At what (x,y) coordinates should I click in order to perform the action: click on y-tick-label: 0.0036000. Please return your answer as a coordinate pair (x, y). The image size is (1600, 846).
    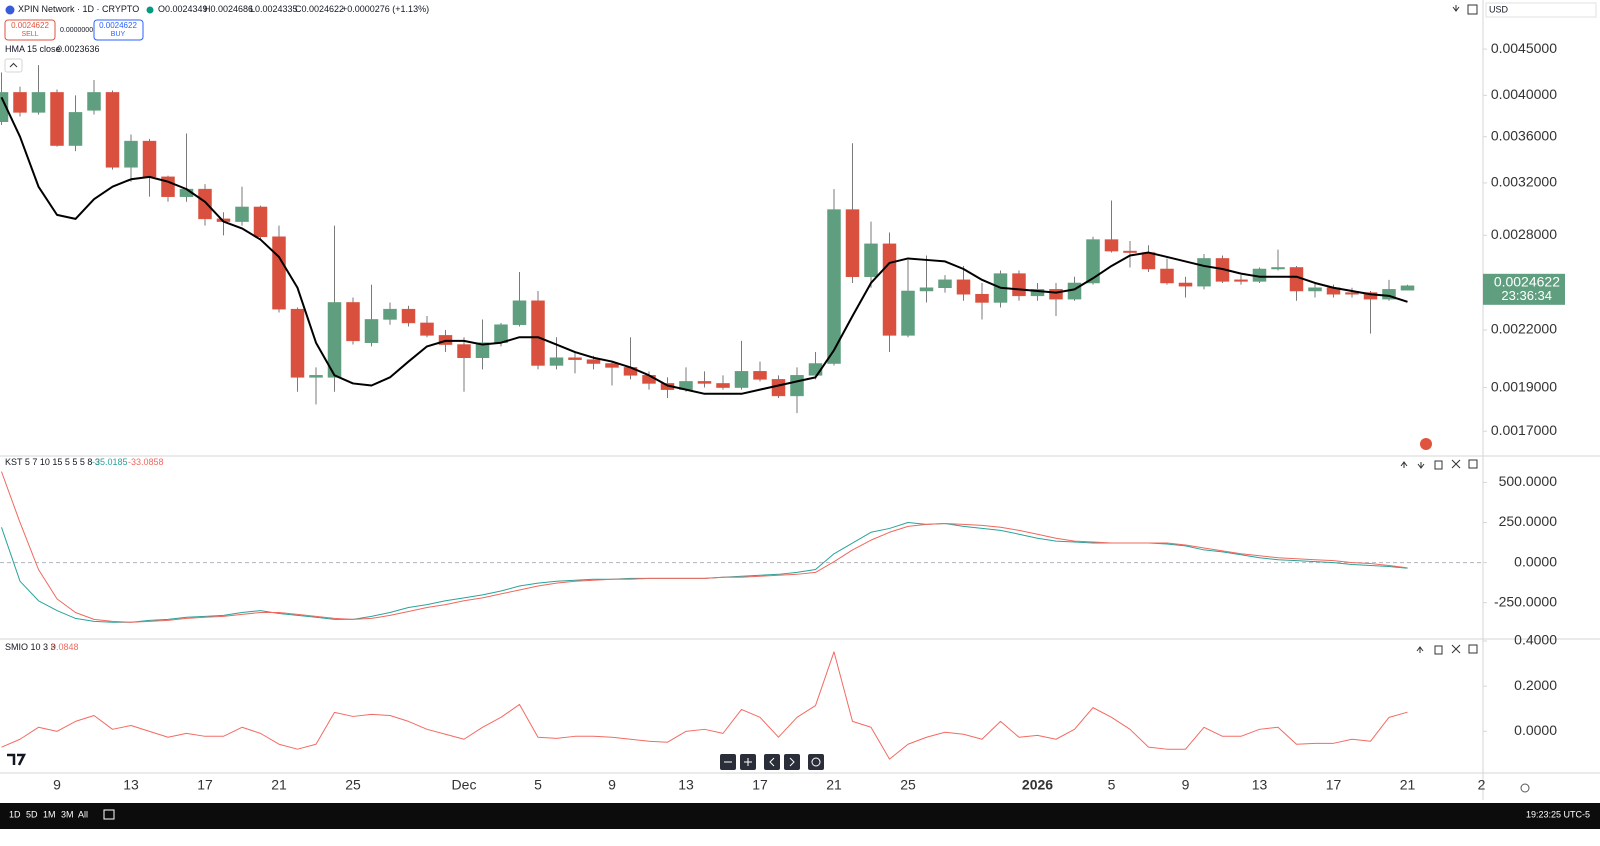
    Looking at the image, I should click on (1524, 135).